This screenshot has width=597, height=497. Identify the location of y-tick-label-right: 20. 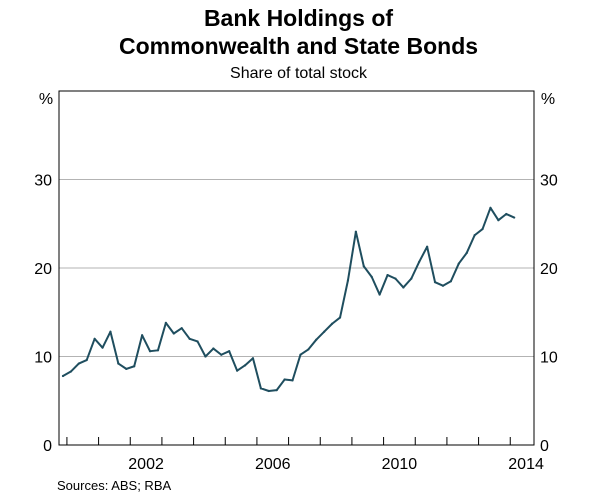
(549, 269).